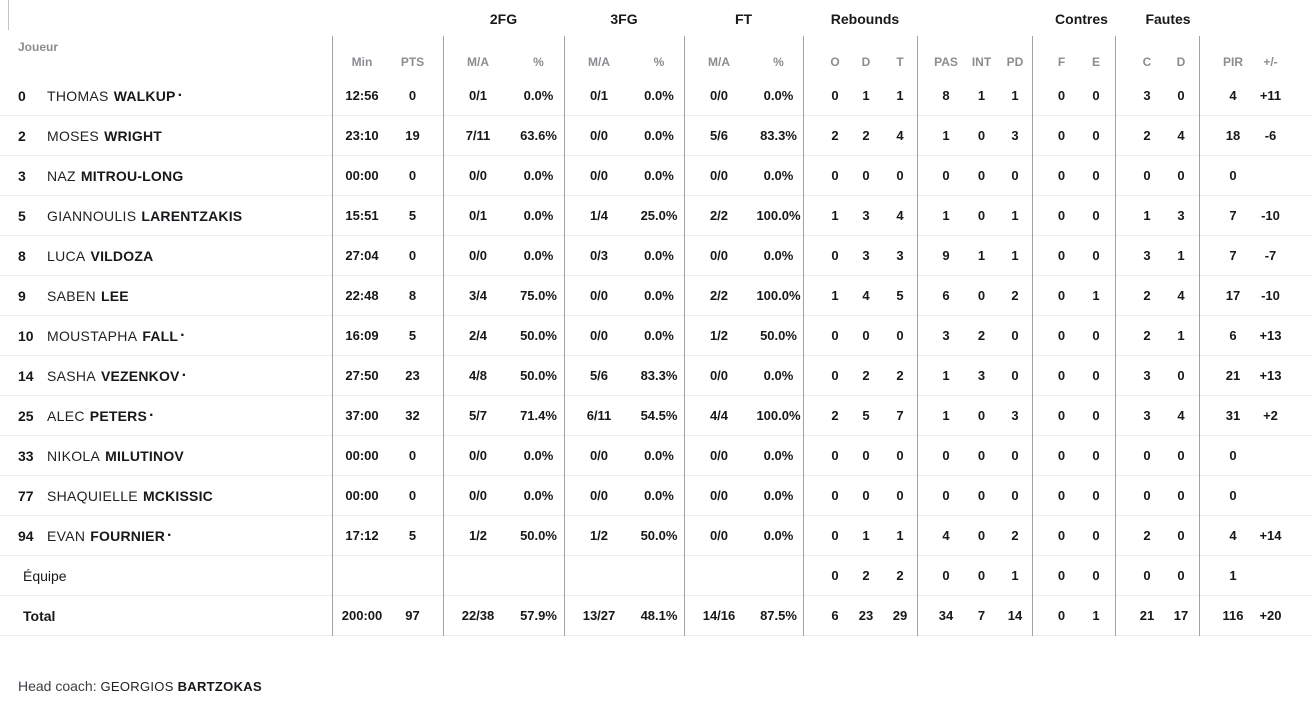 The height and width of the screenshot is (704, 1312). What do you see at coordinates (659, 535) in the screenshot?
I see `stat-cell-3fg-pct: 50.0%` at bounding box center [659, 535].